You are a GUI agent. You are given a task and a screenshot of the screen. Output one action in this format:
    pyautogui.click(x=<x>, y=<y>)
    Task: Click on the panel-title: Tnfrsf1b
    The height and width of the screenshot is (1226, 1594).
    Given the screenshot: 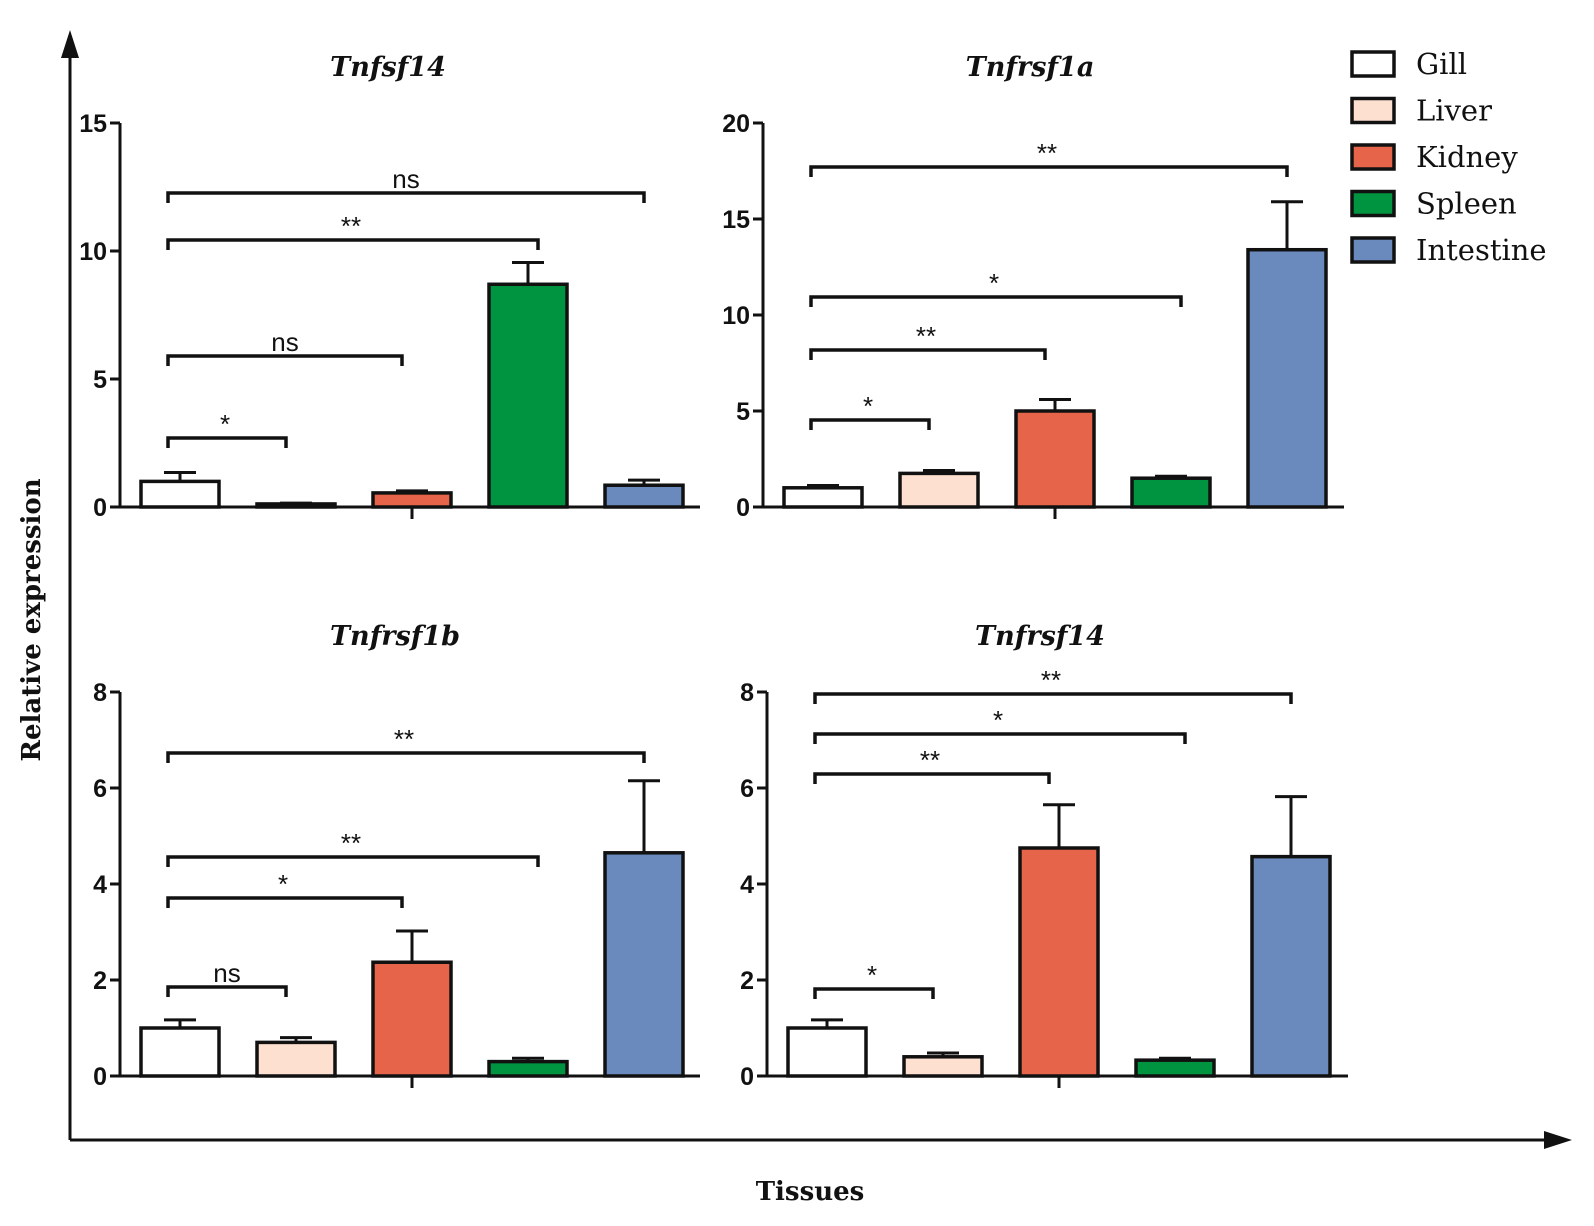 What is the action you would take?
    pyautogui.click(x=395, y=636)
    